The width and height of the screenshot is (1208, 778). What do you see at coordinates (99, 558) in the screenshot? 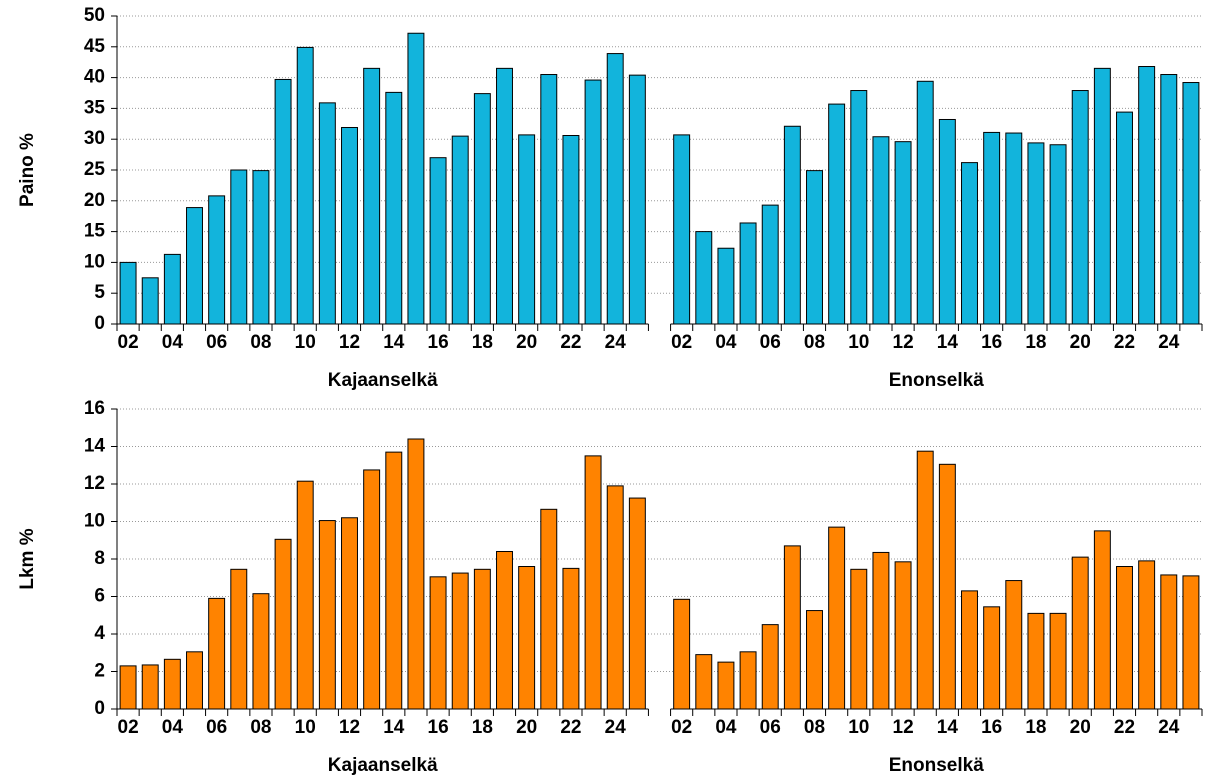
I see `y-tick-label: 8` at bounding box center [99, 558].